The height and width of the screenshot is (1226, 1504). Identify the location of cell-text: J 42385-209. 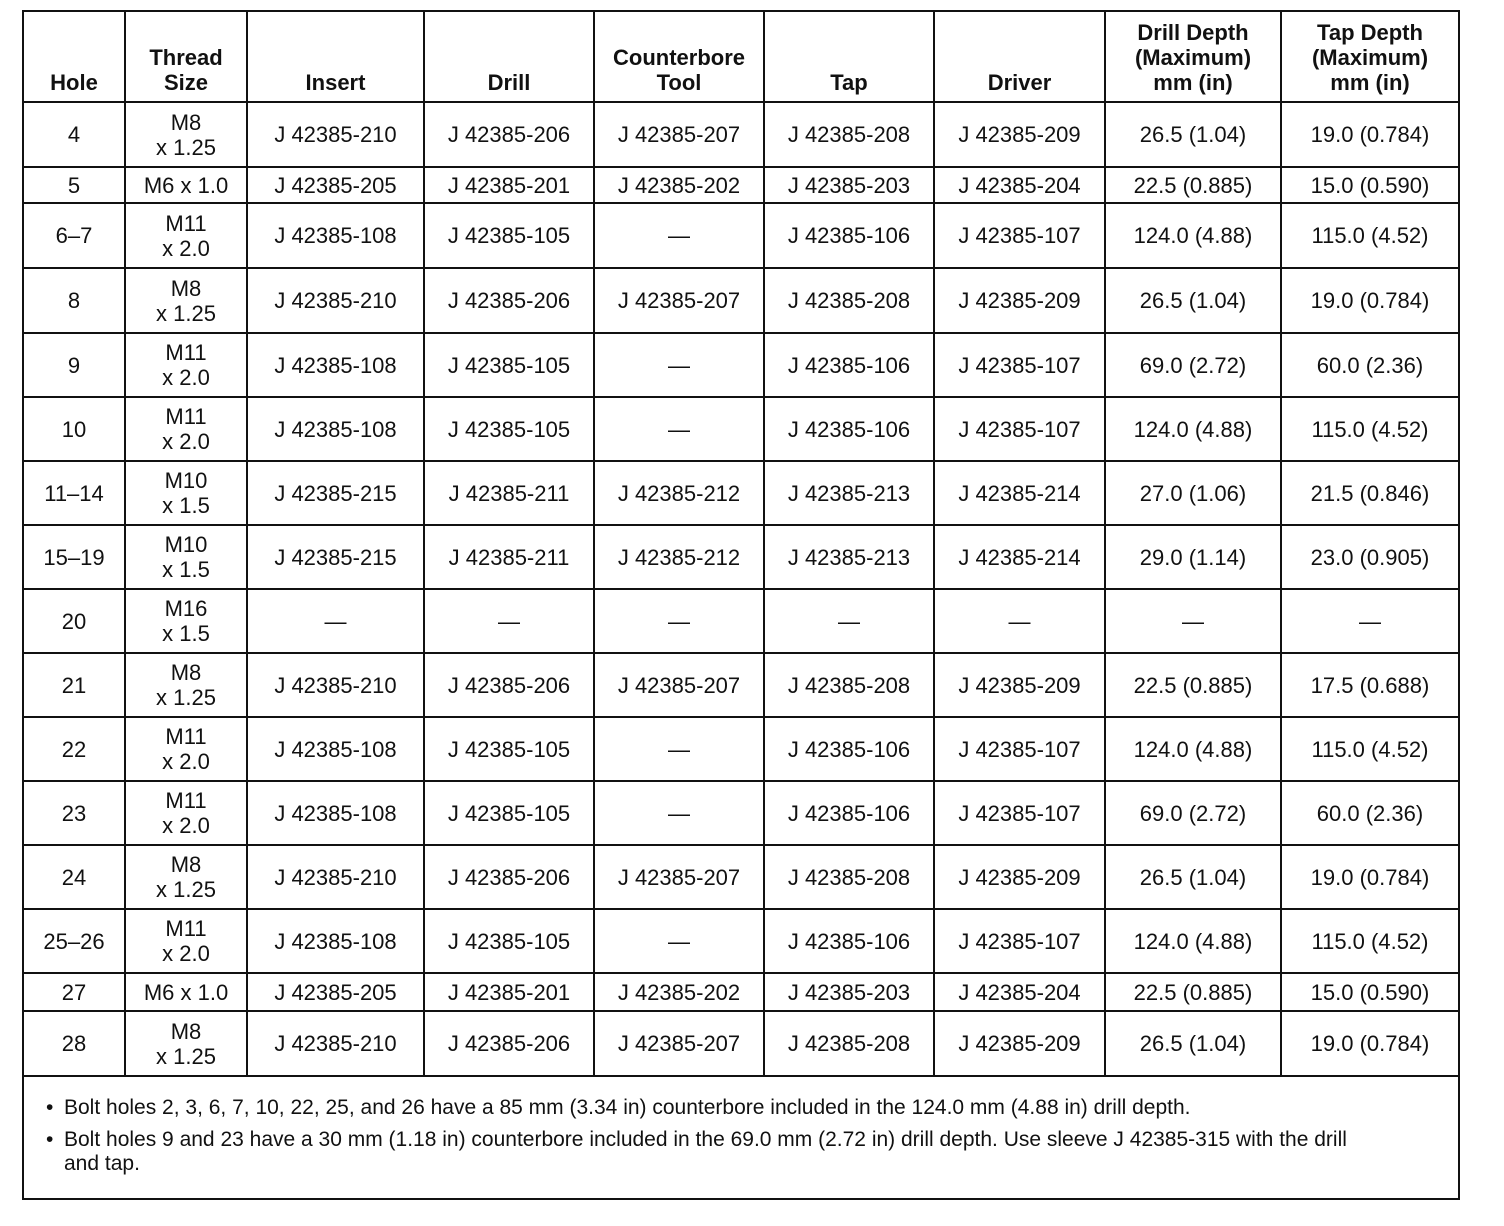
(1019, 877).